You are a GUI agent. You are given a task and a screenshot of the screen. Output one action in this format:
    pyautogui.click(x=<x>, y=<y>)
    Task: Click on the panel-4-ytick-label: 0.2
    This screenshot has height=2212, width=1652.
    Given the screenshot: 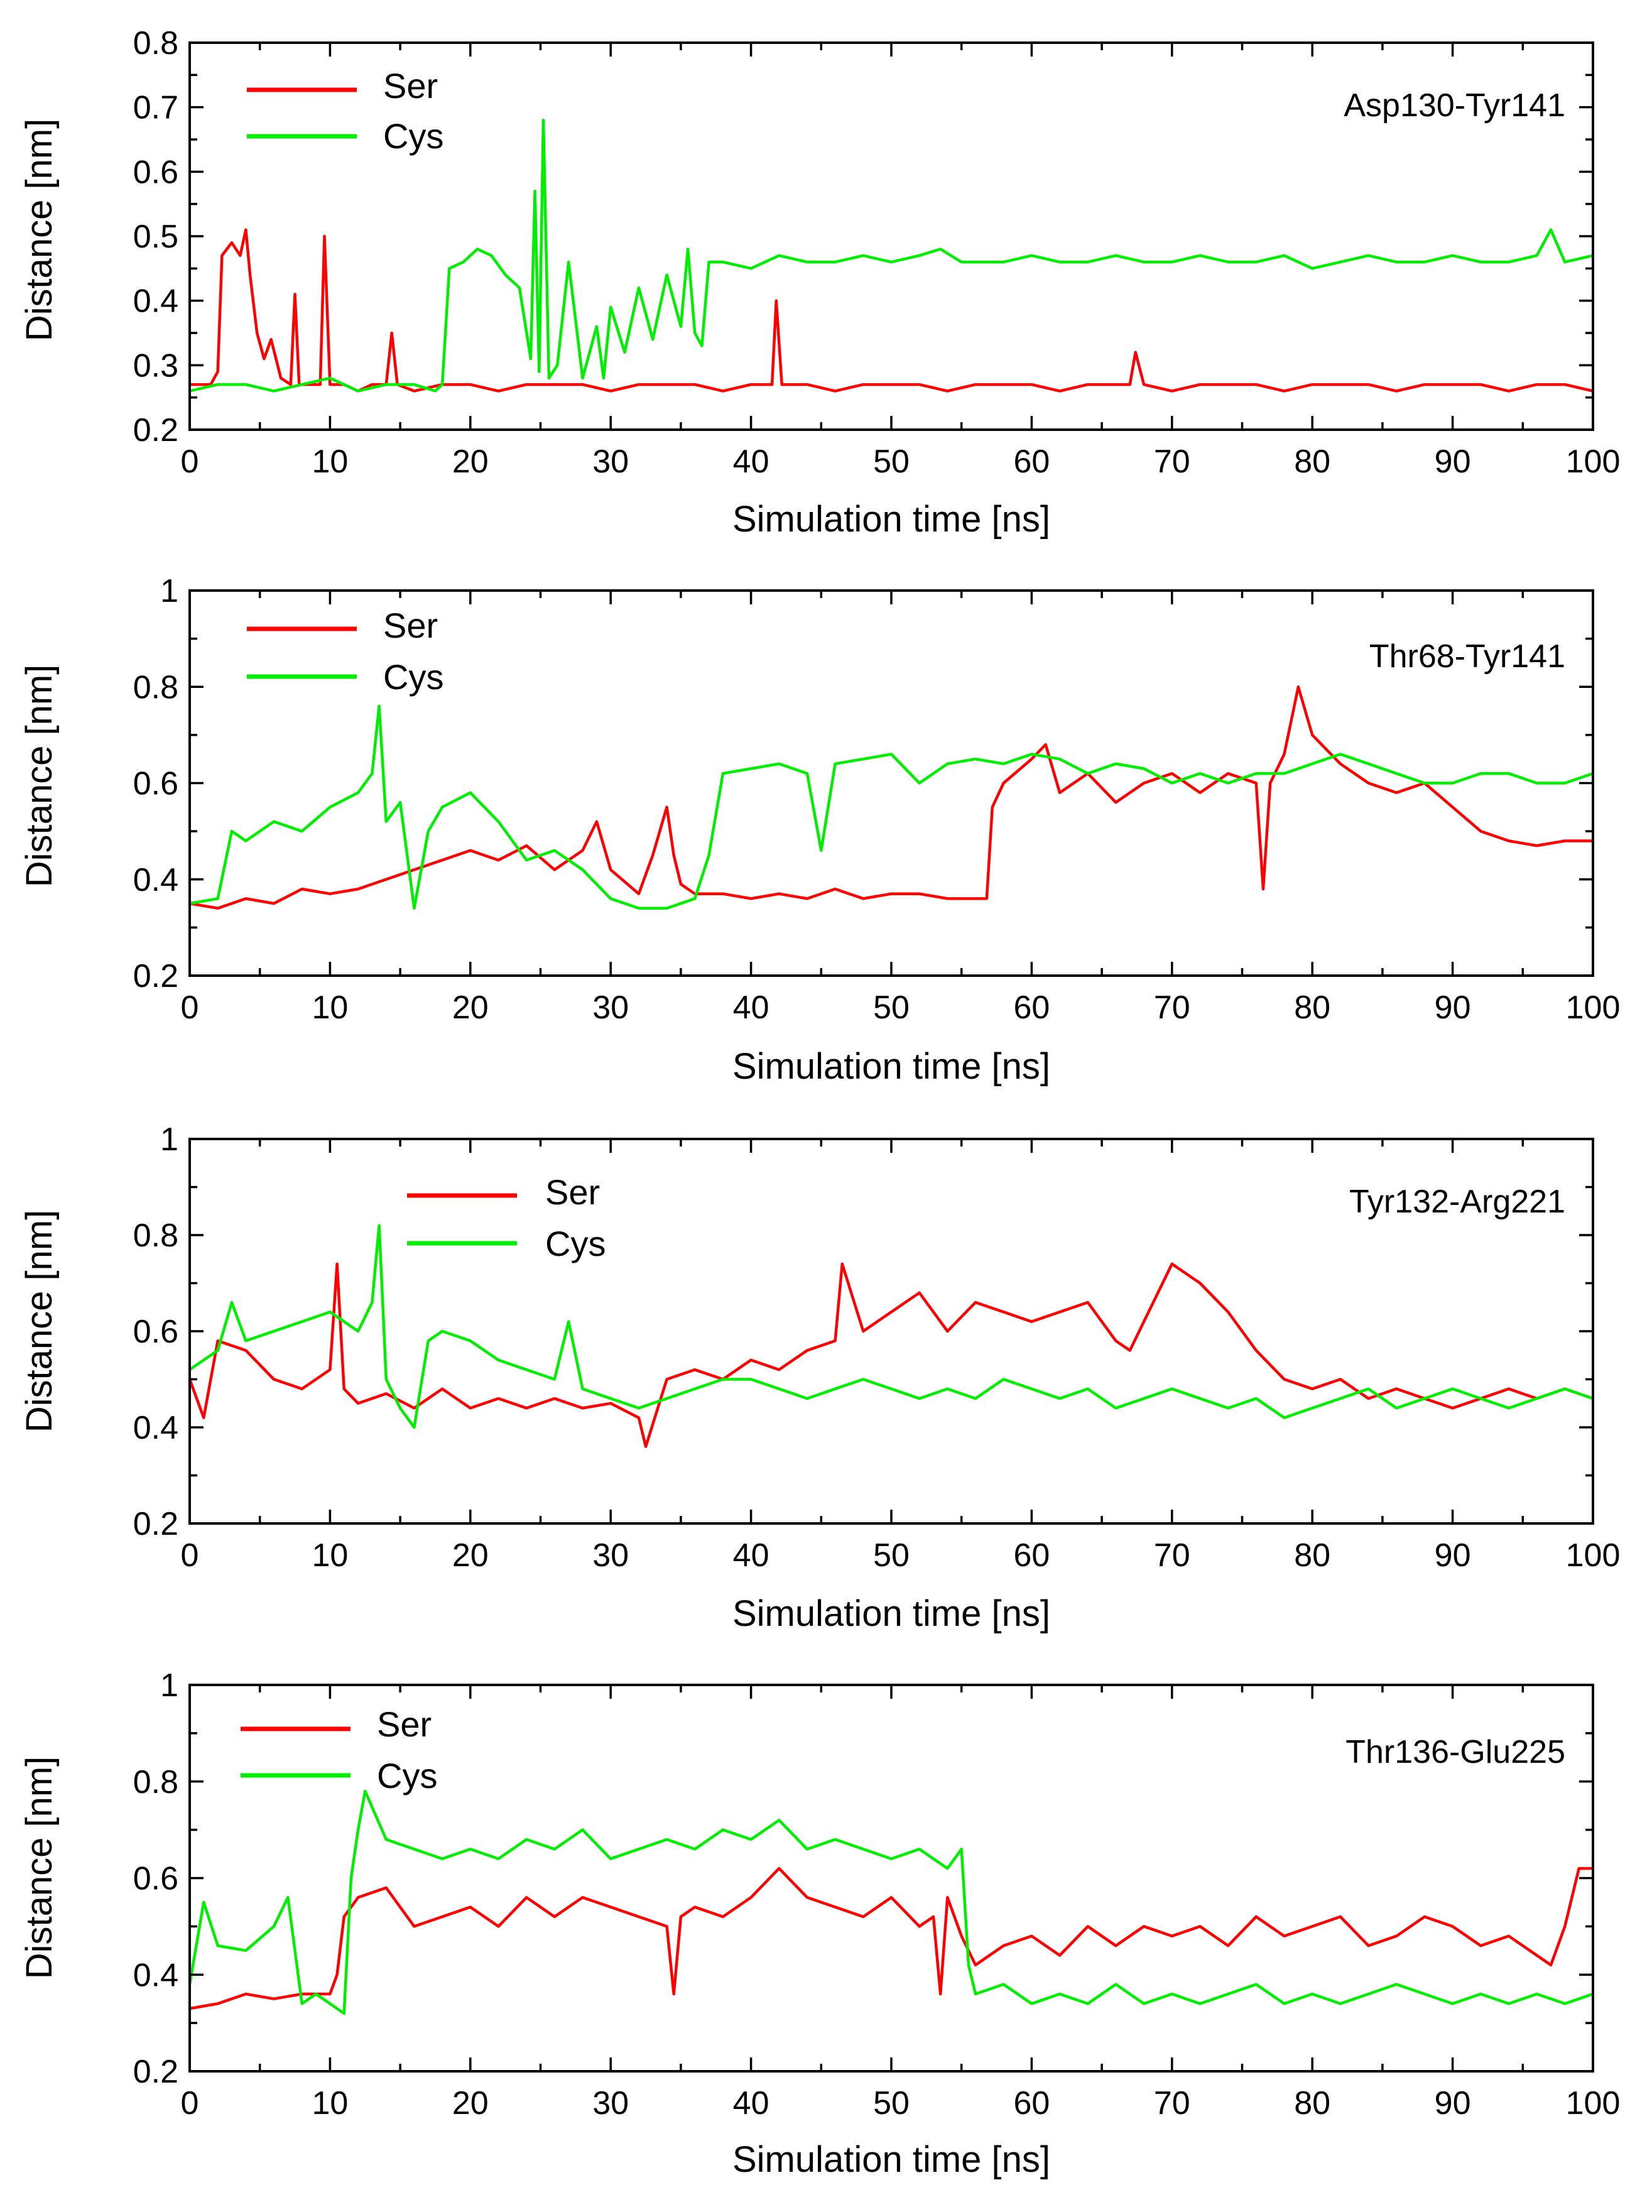 What is the action you would take?
    pyautogui.click(x=155, y=2072)
    